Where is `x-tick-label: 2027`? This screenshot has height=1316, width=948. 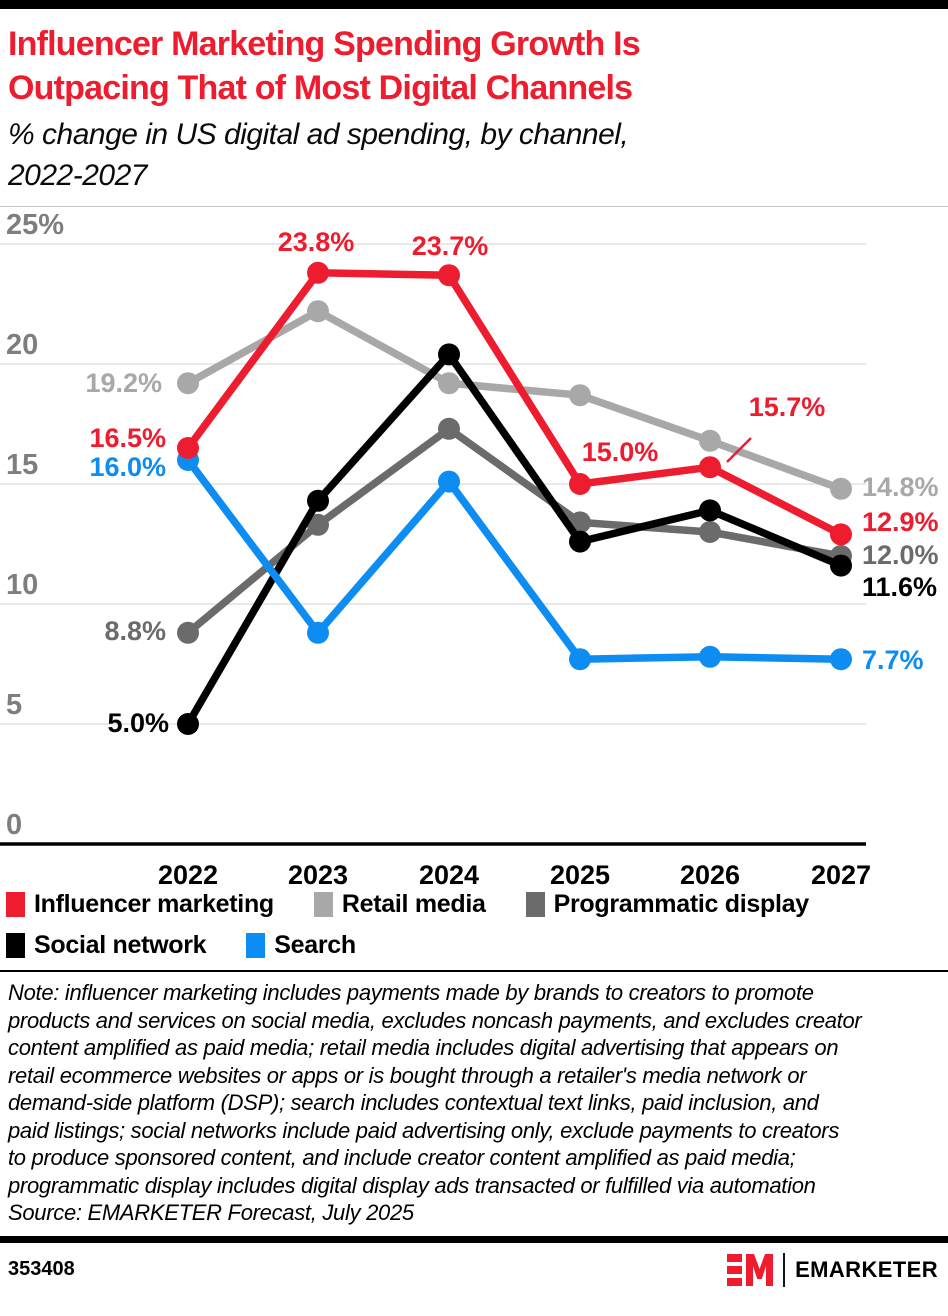
x-tick-label: 2027 is located at coordinates (841, 875).